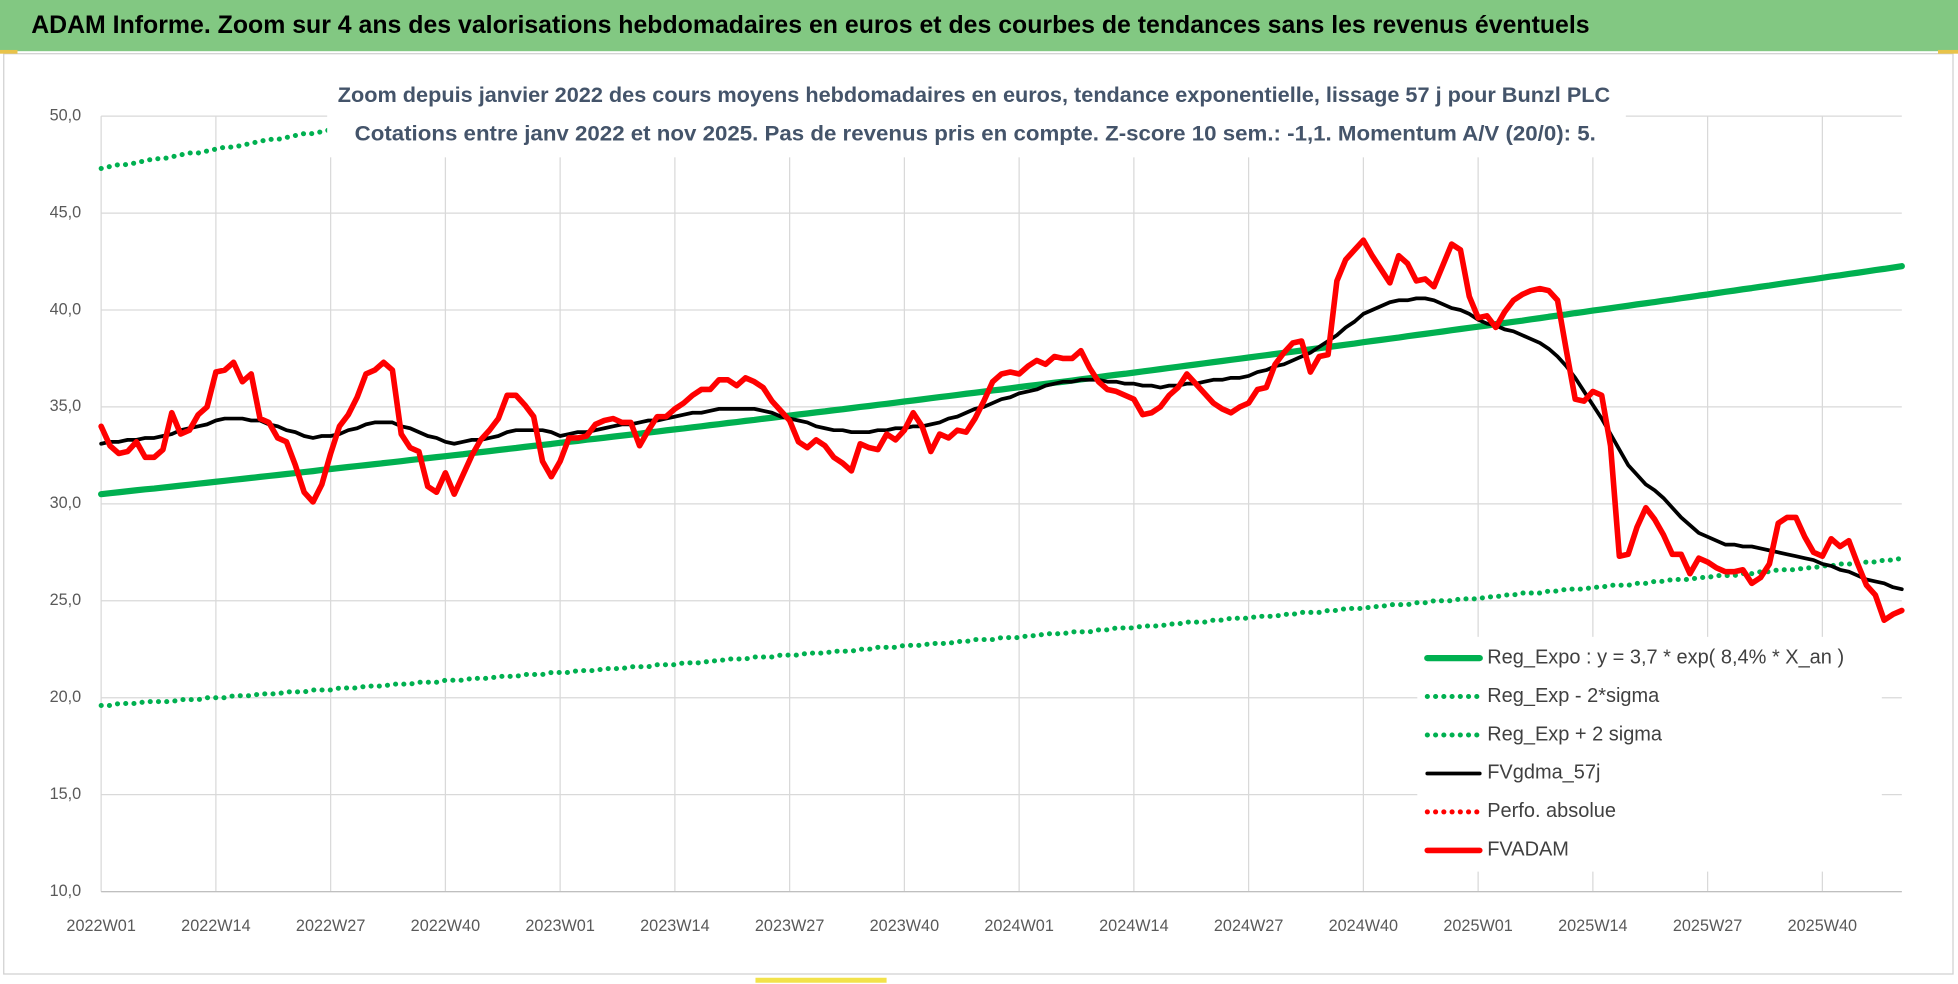 This screenshot has height=984, width=1958. What do you see at coordinates (1822, 926) in the screenshot?
I see `x-tick-label: 2025W40` at bounding box center [1822, 926].